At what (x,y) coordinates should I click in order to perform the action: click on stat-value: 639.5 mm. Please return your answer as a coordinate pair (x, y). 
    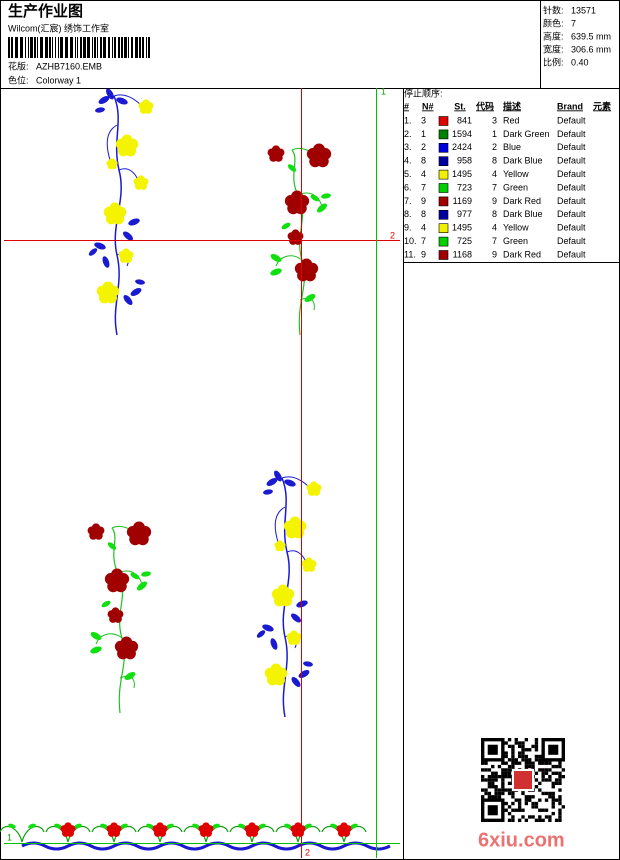
    Looking at the image, I should click on (591, 36).